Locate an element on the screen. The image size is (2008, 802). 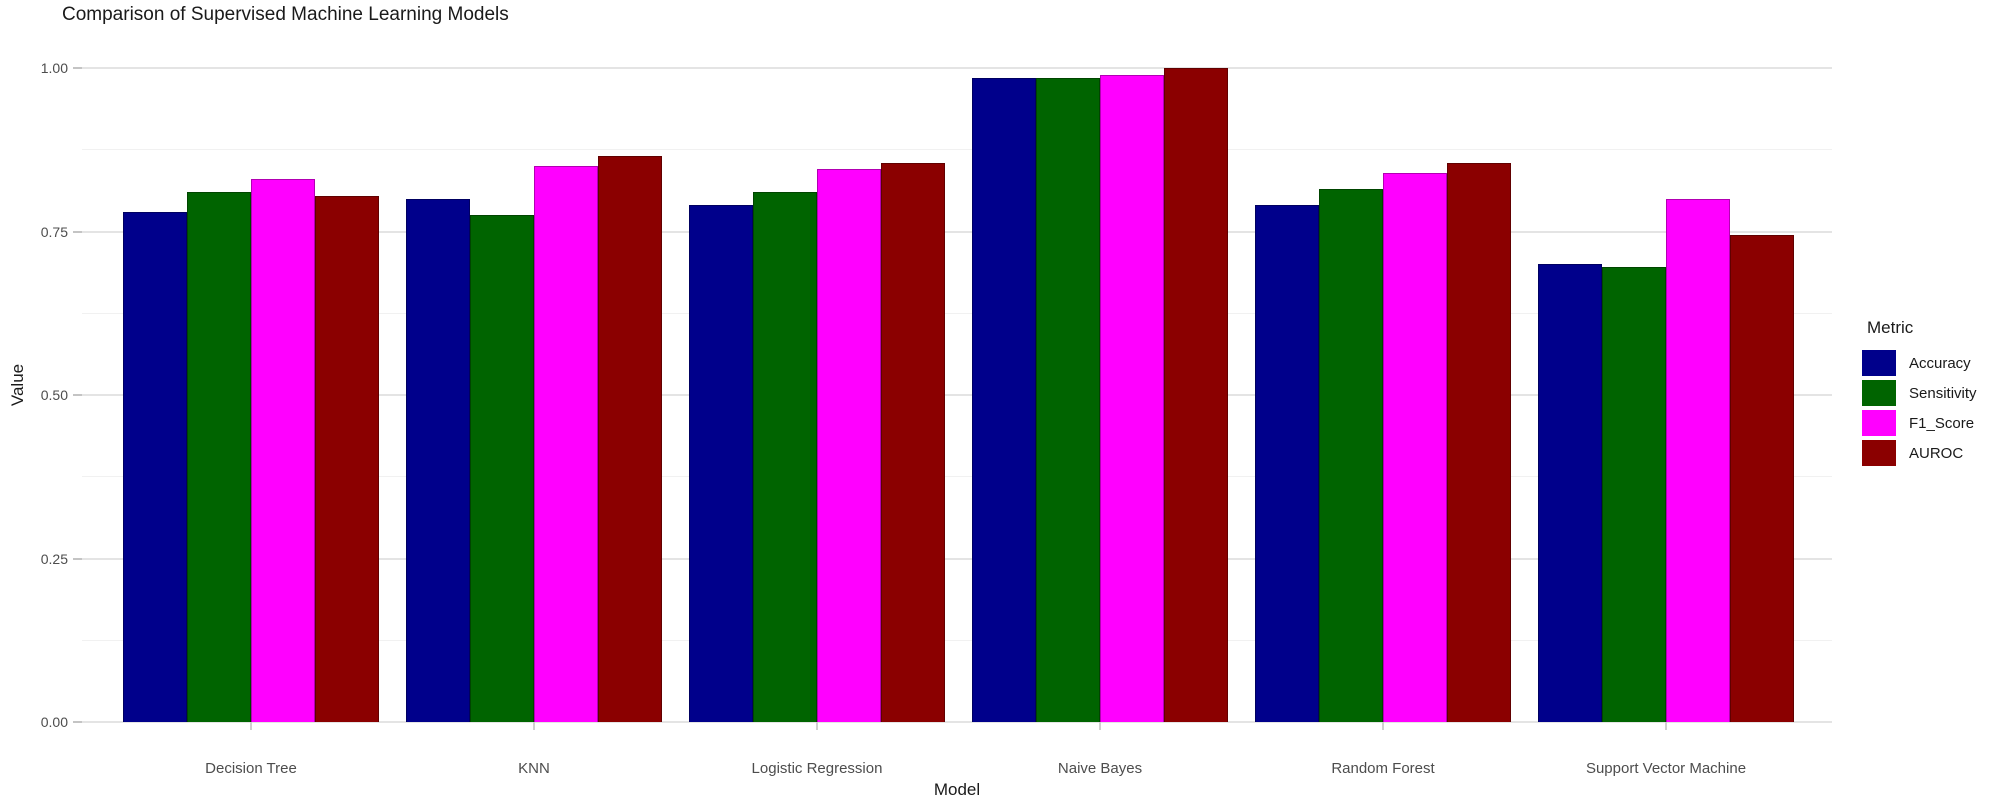
bar-sensitivity-random-forest is located at coordinates (1351, 455).